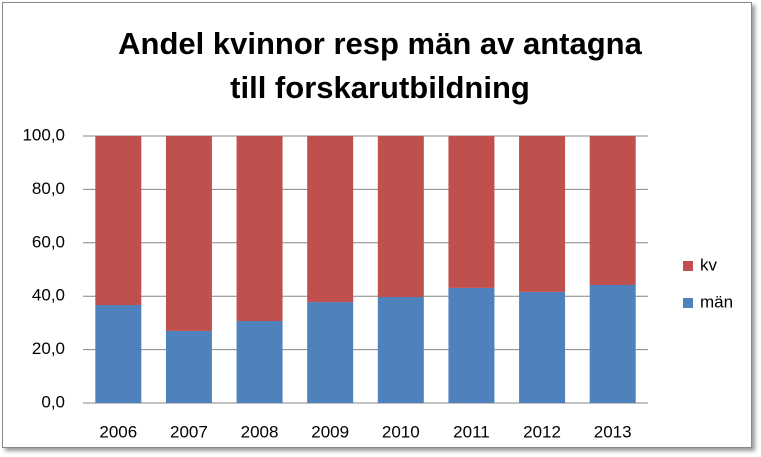 The width and height of the screenshot is (761, 457). I want to click on legend-label: kv, so click(709, 264).